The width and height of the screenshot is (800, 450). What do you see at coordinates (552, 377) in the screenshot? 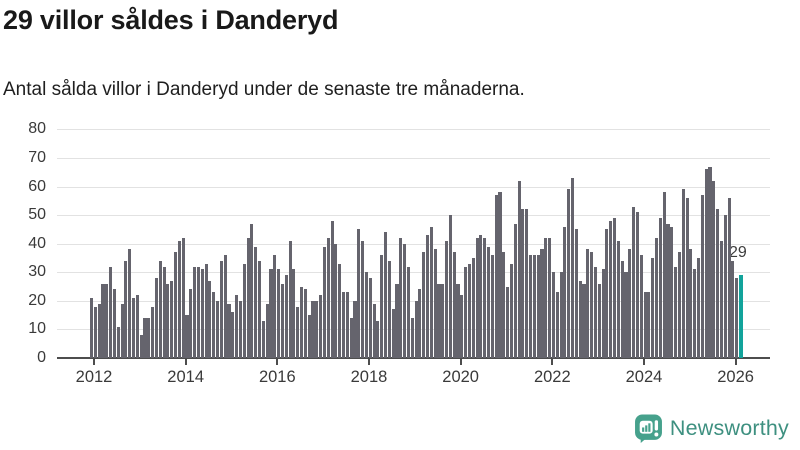
I see `x-axis-label: 2022` at bounding box center [552, 377].